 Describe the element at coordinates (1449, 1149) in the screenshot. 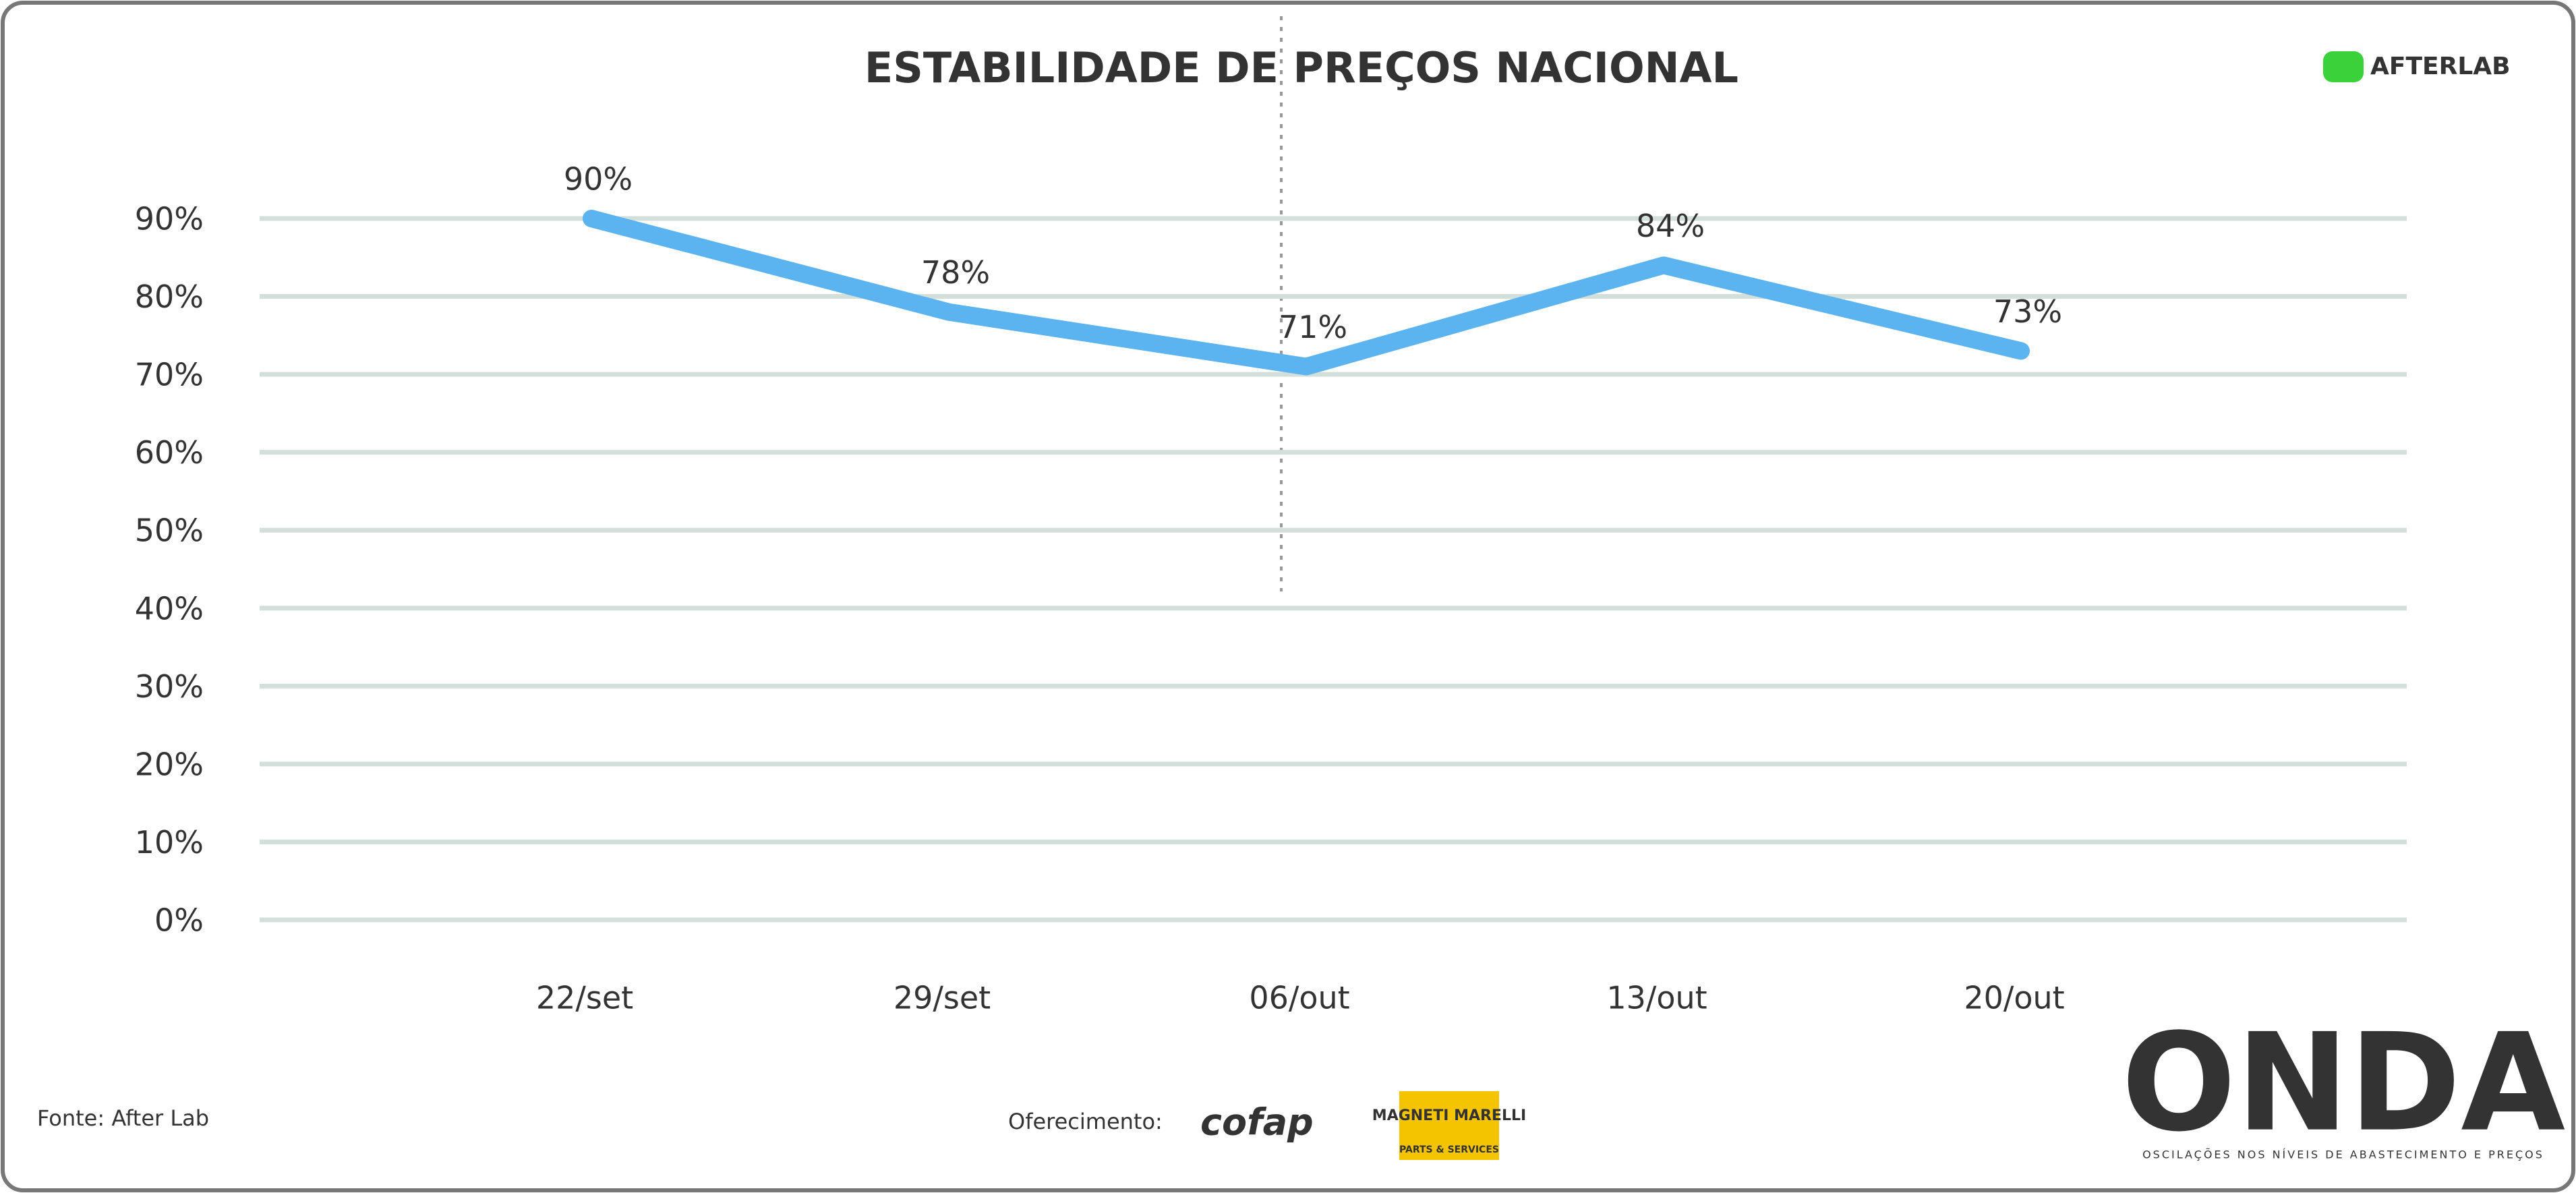

I see `marelli-sub: PARTS & SERVICES` at that location.